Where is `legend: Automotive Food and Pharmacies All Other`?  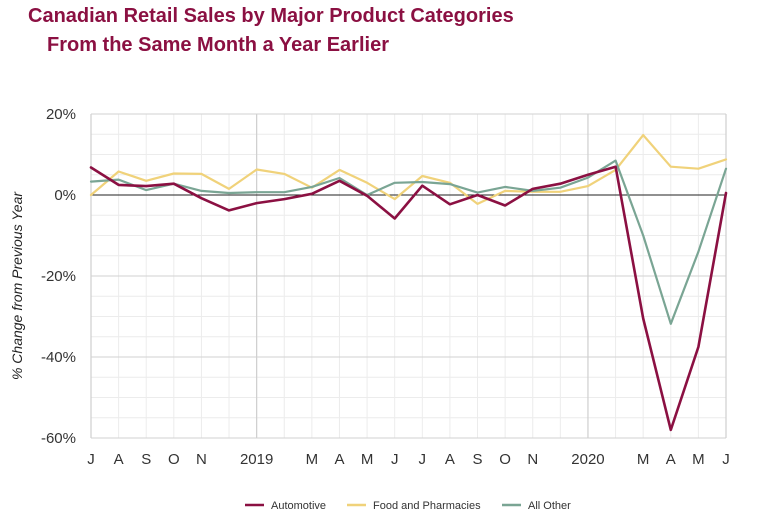
legend: Automotive Food and Pharmacies All Other is located at coordinates (408, 506).